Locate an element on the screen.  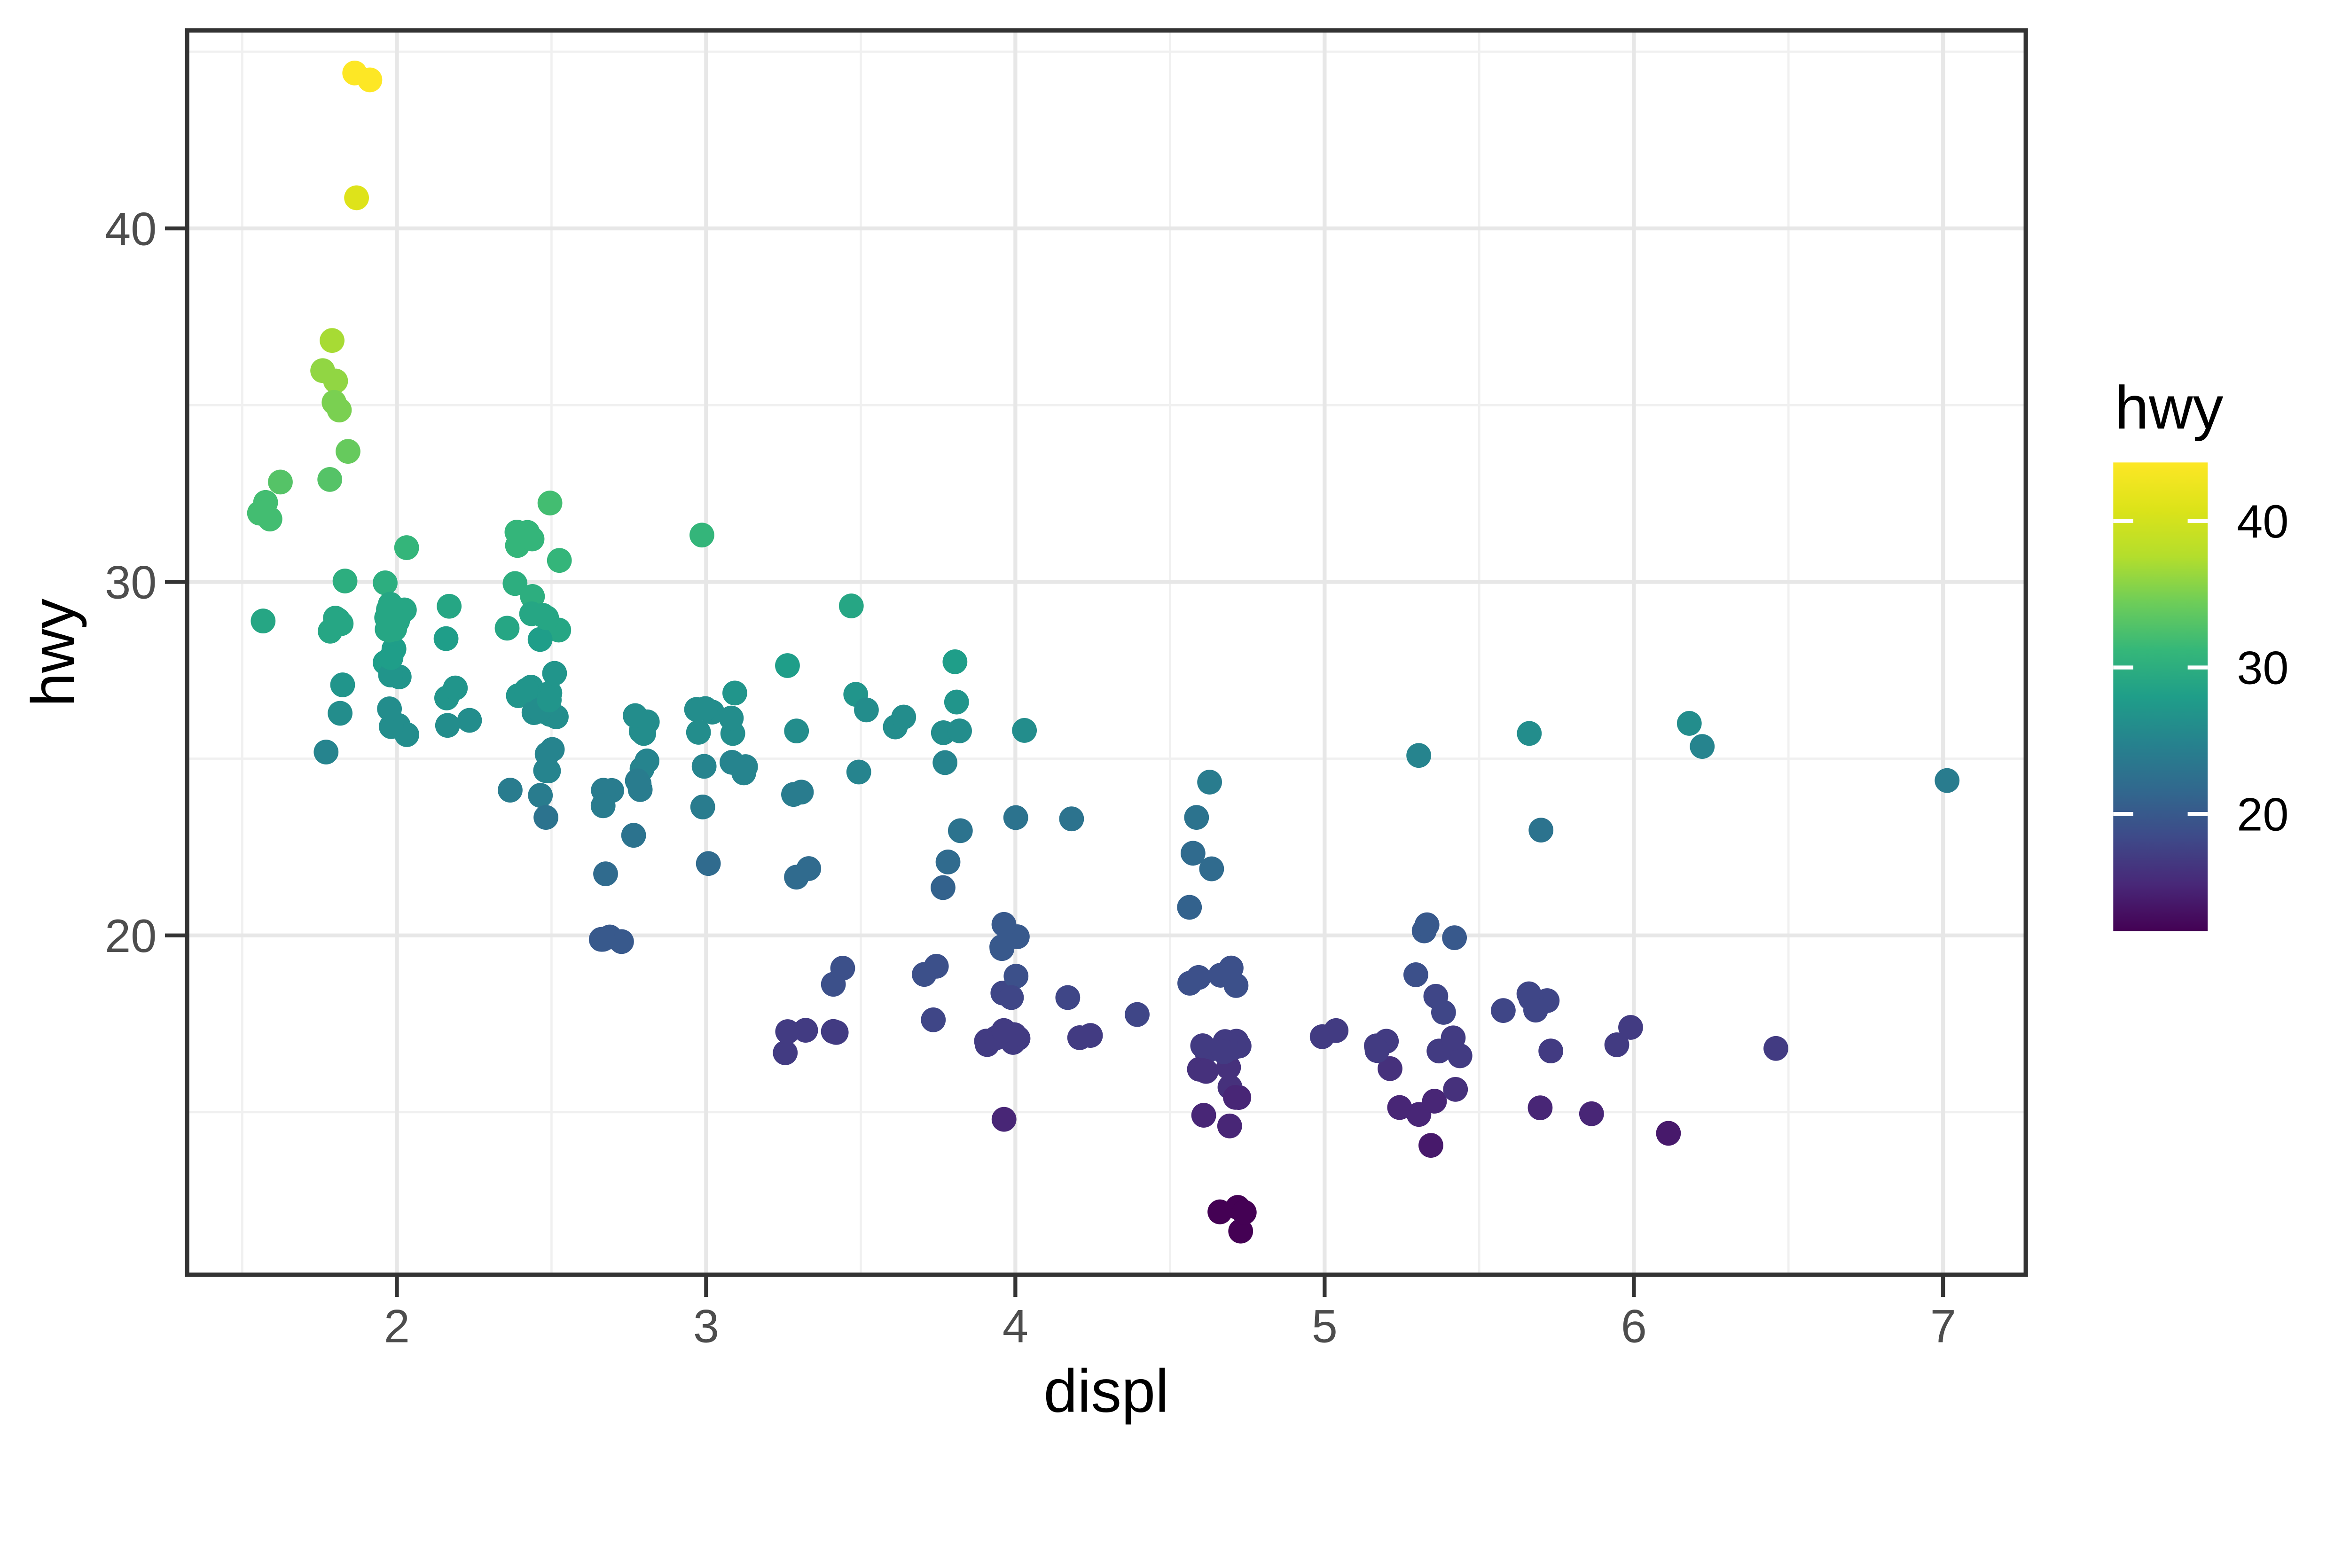
legend-title: hwy is located at coordinates (2169, 408).